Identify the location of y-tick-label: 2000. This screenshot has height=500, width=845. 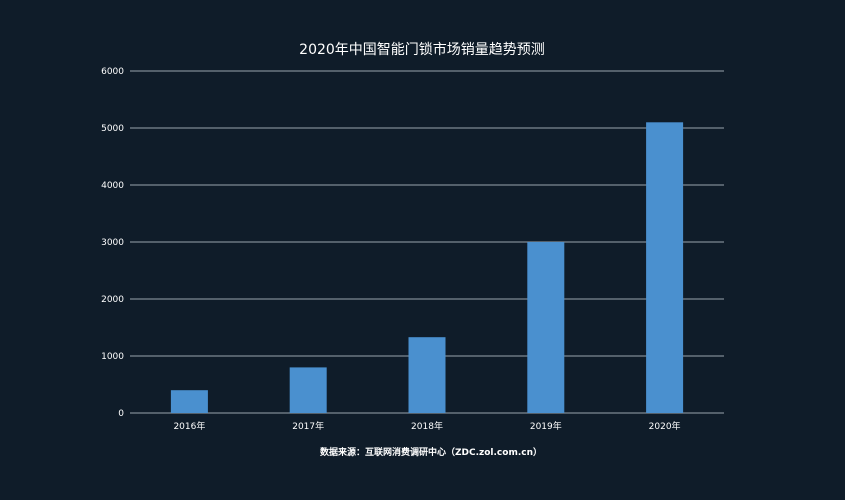
(112, 300).